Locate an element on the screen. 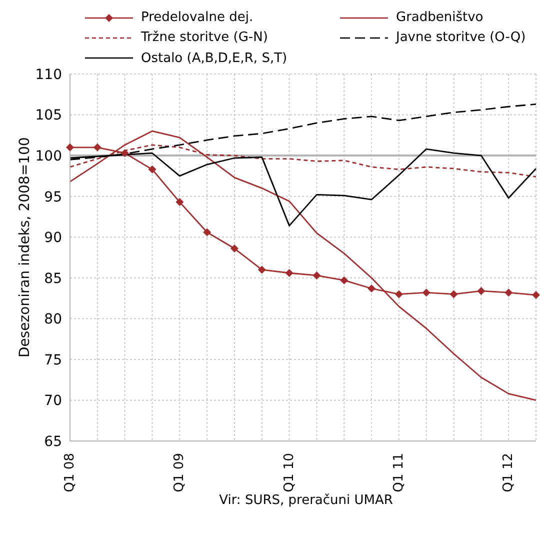 Image resolution: width=556 pixels, height=547 pixels. y-tick-label: 95 is located at coordinates (53, 197).